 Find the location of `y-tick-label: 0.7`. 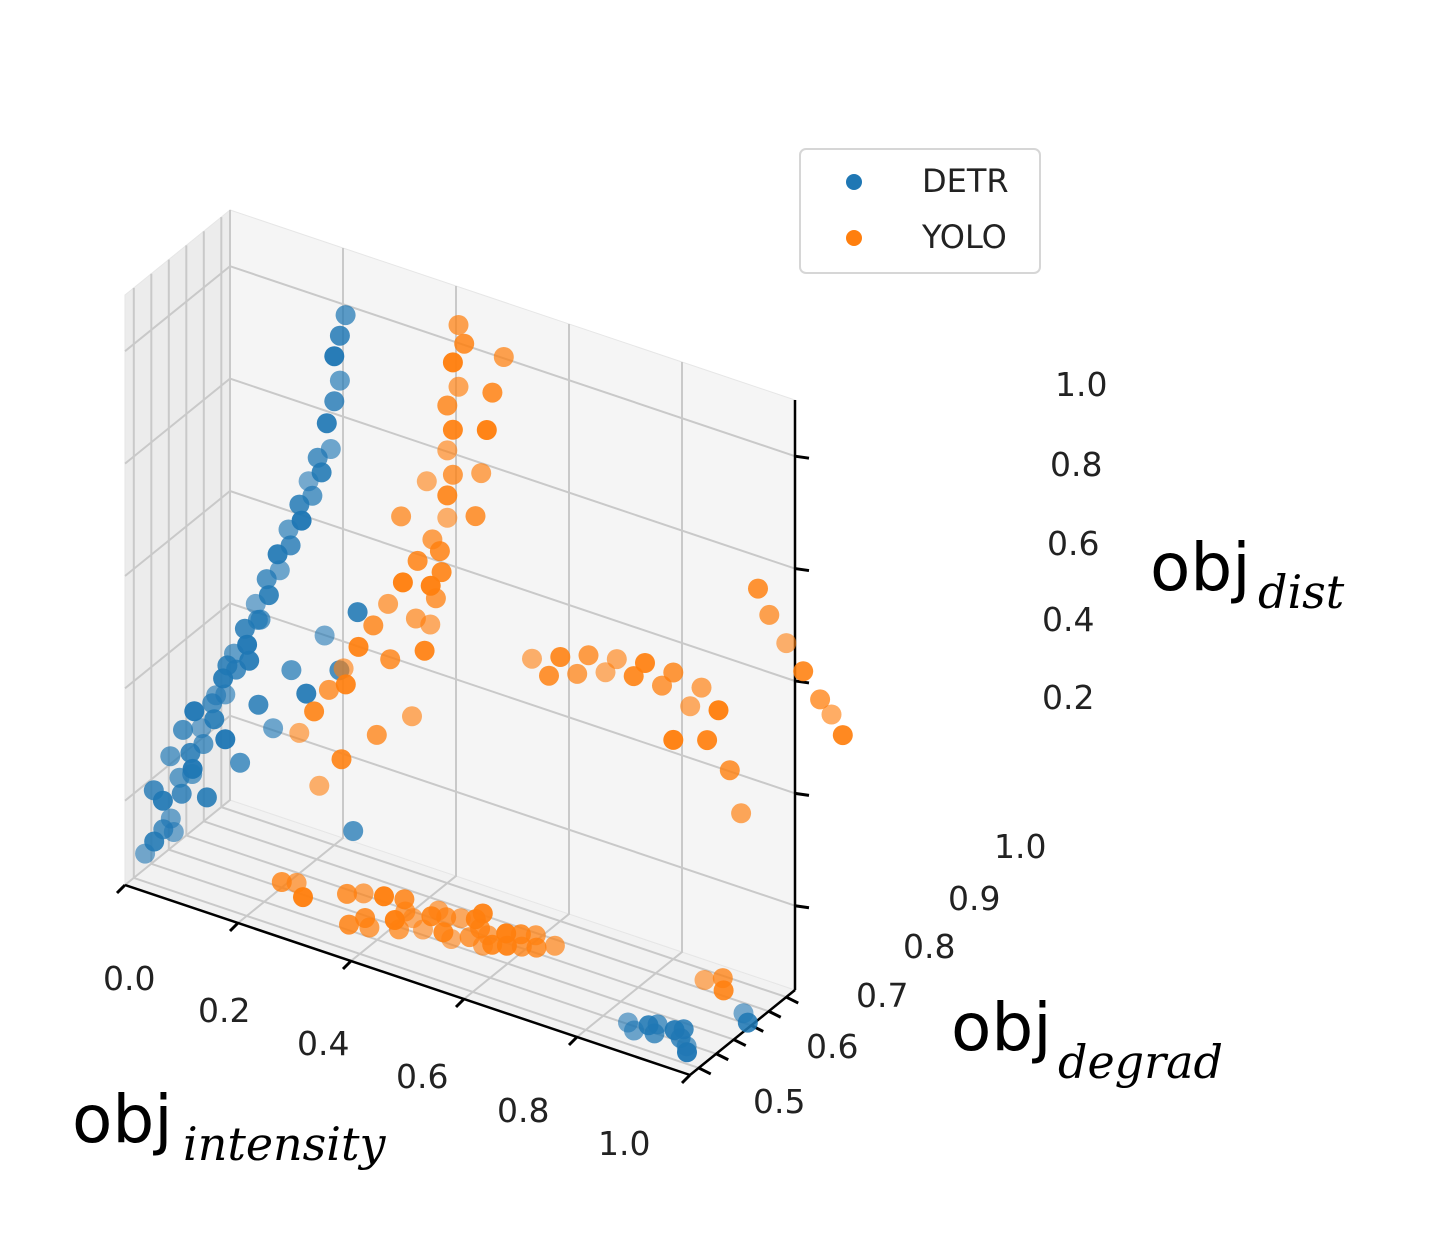

y-tick-label: 0.7 is located at coordinates (882, 995).